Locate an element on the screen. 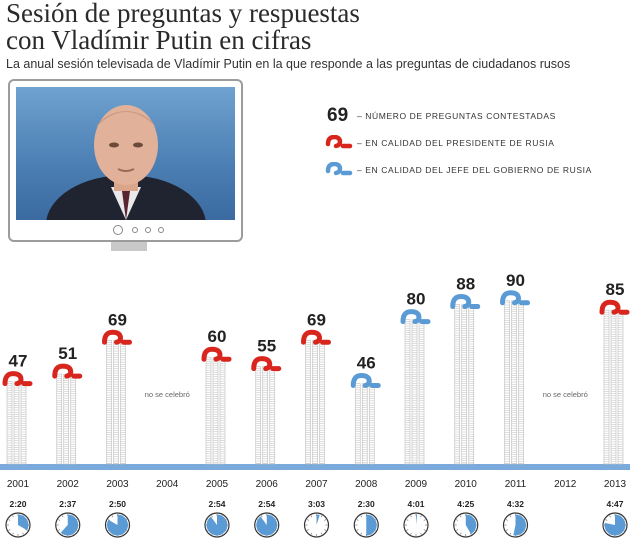 This screenshot has width=630, height=545. bar-value-label: 85 is located at coordinates (615, 289).